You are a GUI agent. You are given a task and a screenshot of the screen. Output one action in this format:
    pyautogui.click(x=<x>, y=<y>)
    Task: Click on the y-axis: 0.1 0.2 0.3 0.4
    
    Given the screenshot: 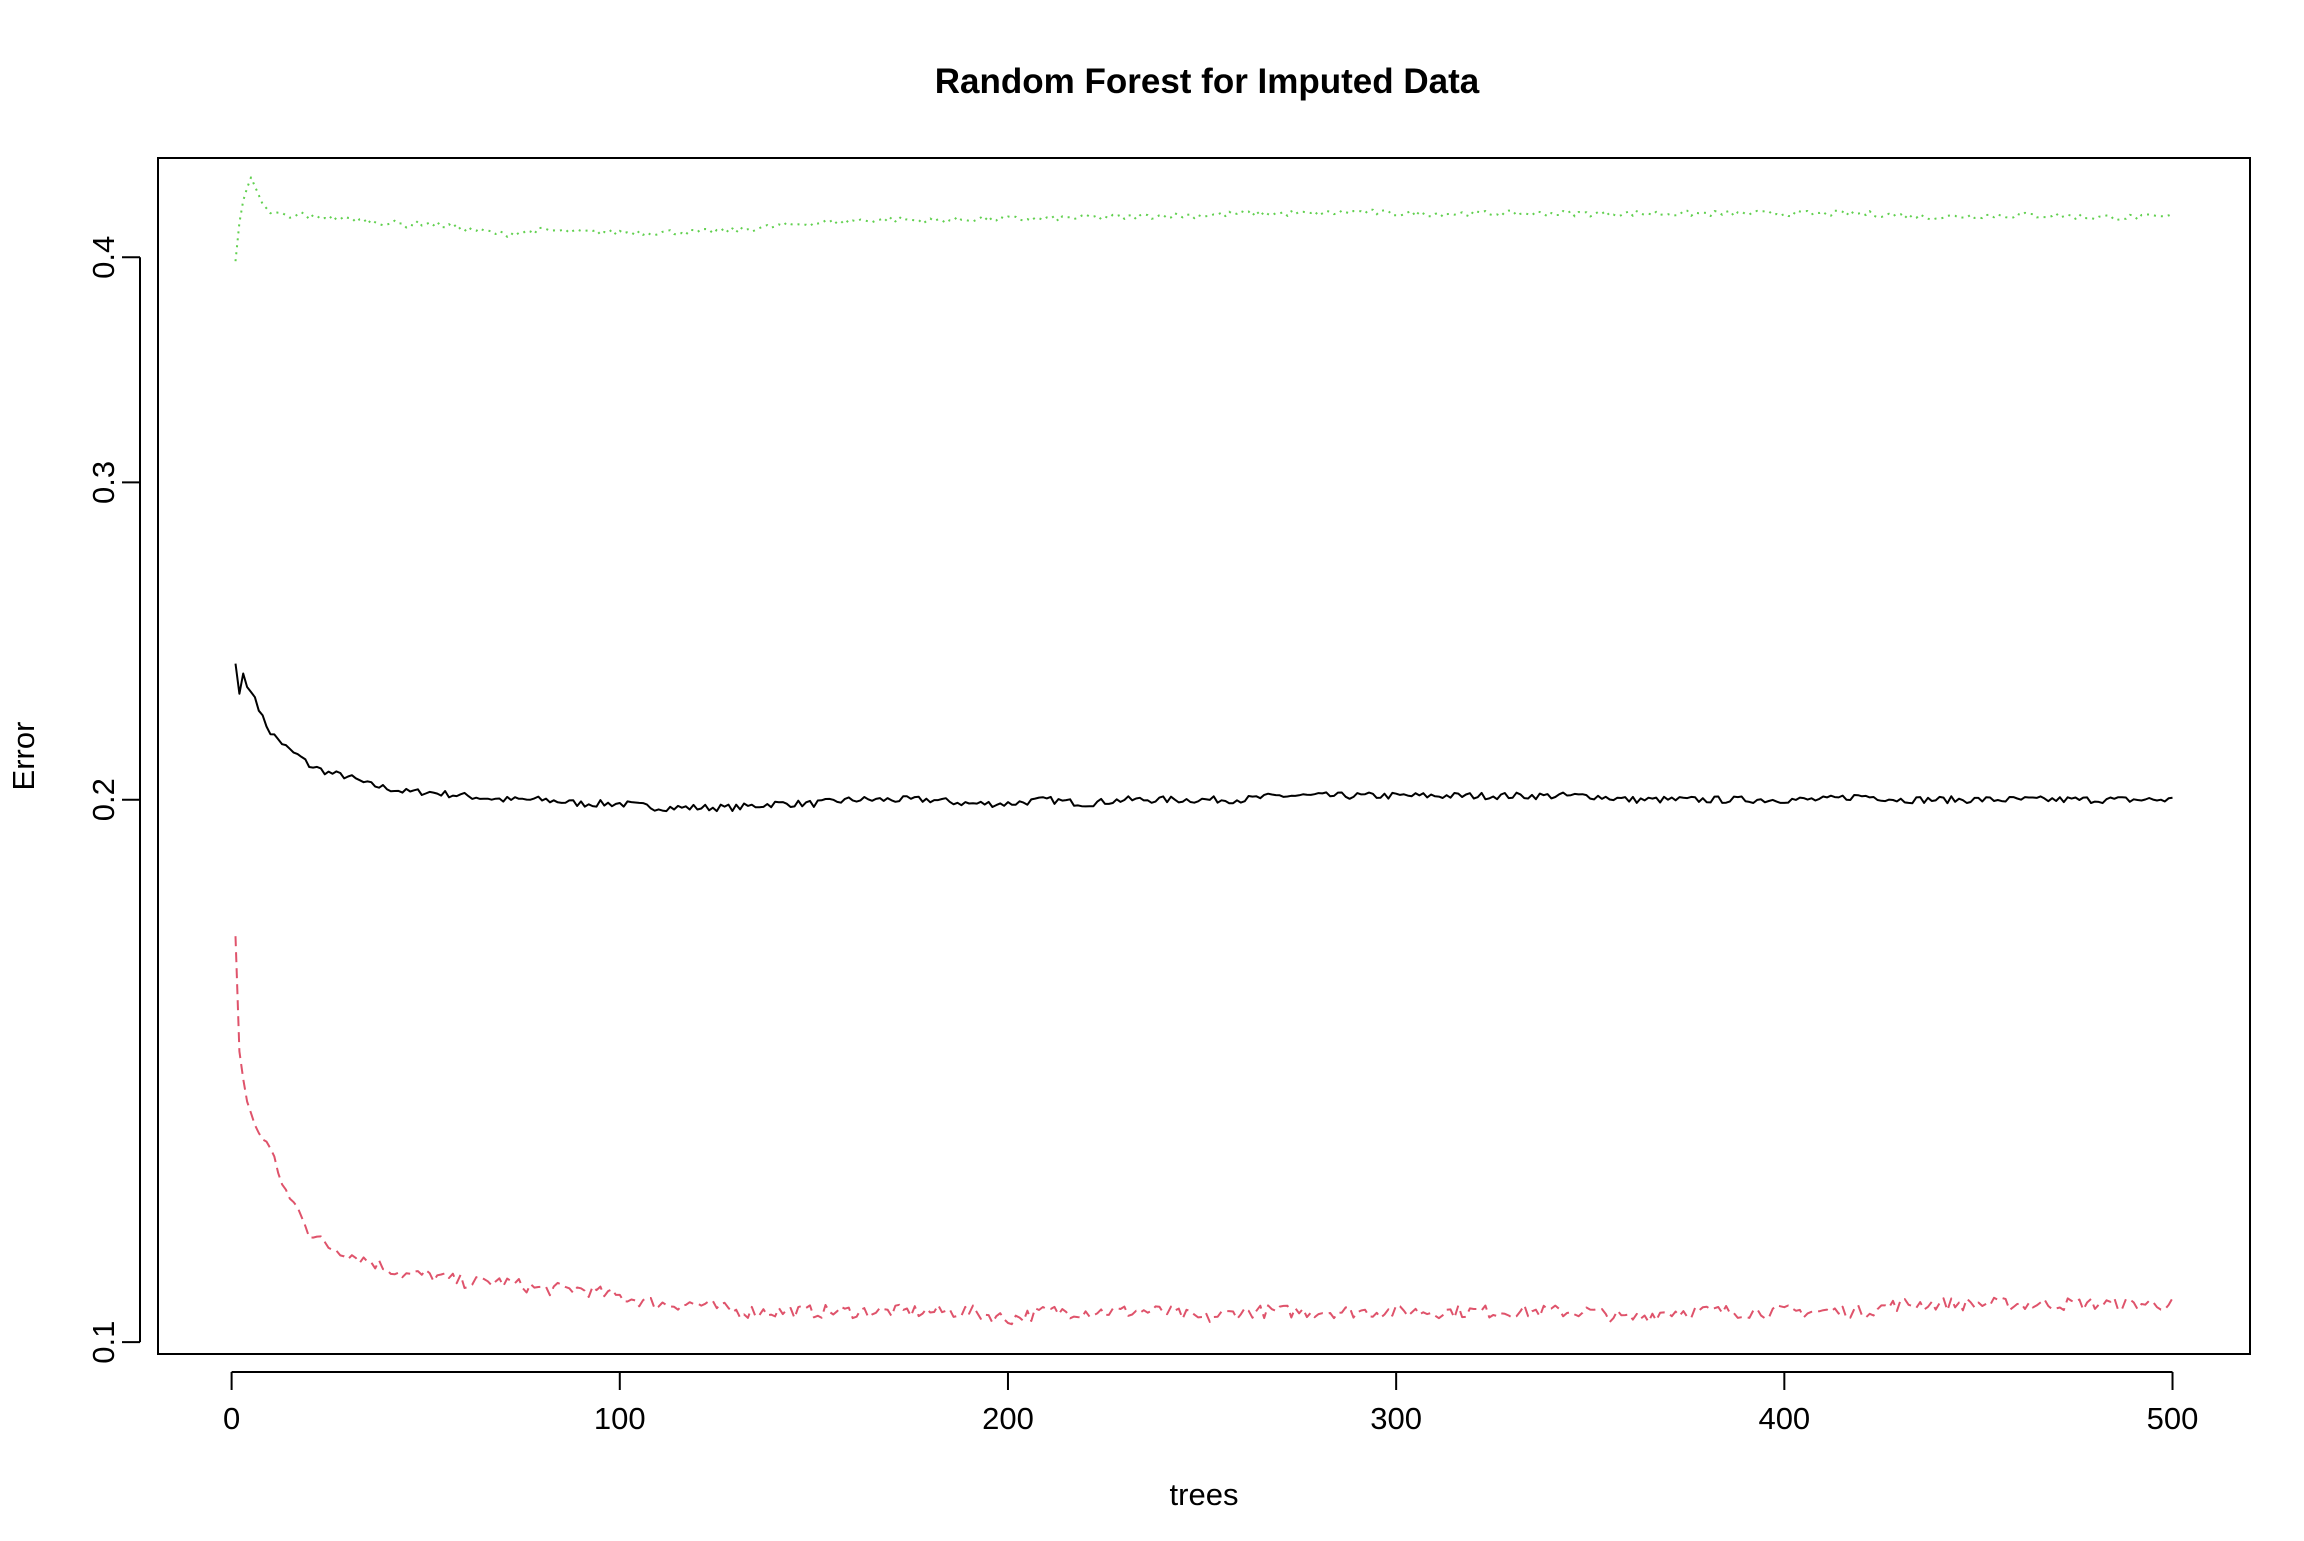 What is the action you would take?
    pyautogui.click(x=113, y=800)
    